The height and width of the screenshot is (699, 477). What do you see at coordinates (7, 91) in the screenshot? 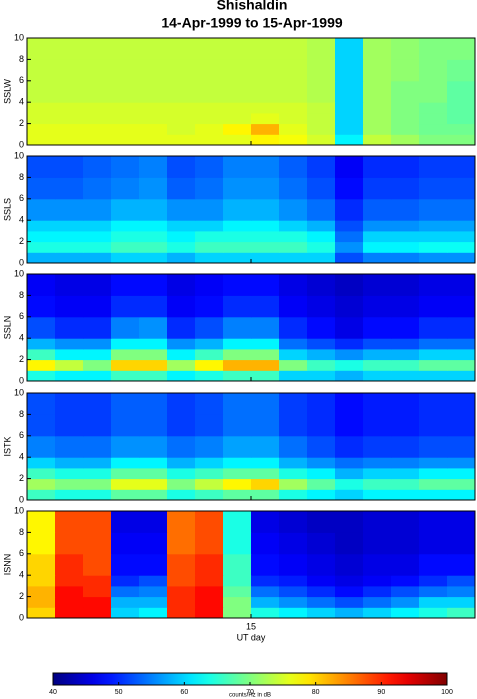
I see `y-axis-label: SSLW` at bounding box center [7, 91].